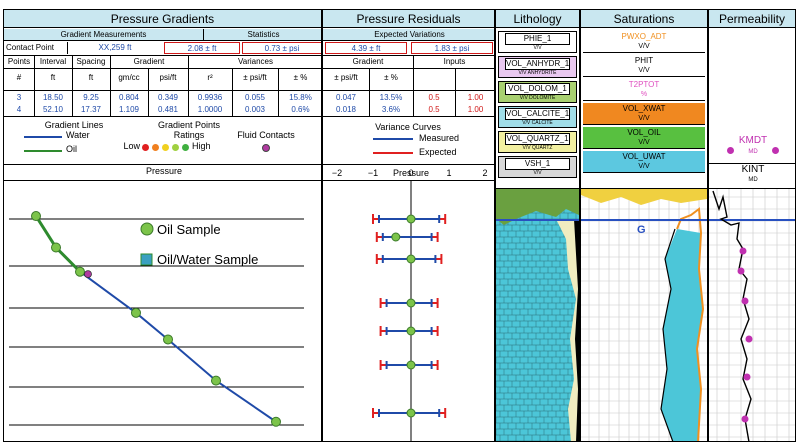  Describe the element at coordinates (644, 162) in the screenshot. I see `saturation-curve-5: VOL_UWAT V/V` at that location.